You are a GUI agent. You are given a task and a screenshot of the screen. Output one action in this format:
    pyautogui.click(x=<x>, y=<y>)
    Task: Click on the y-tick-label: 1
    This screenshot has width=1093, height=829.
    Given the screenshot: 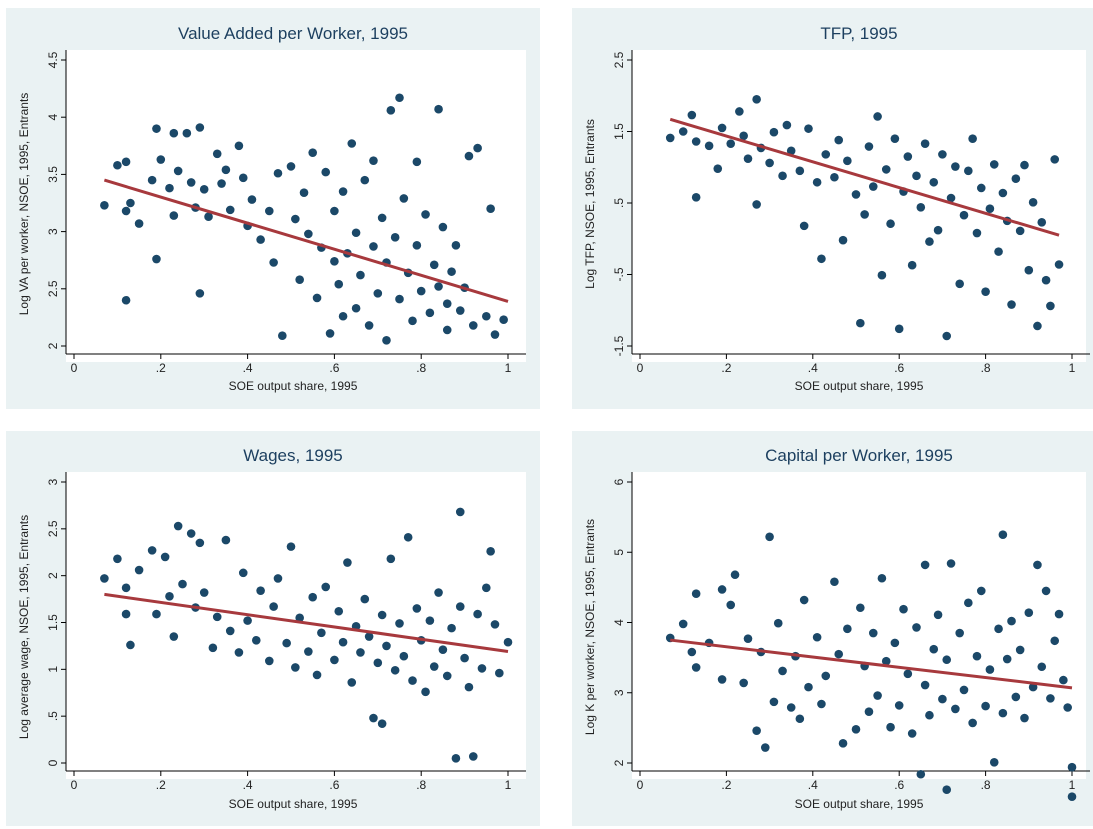 What is the action you would take?
    pyautogui.click(x=53, y=669)
    